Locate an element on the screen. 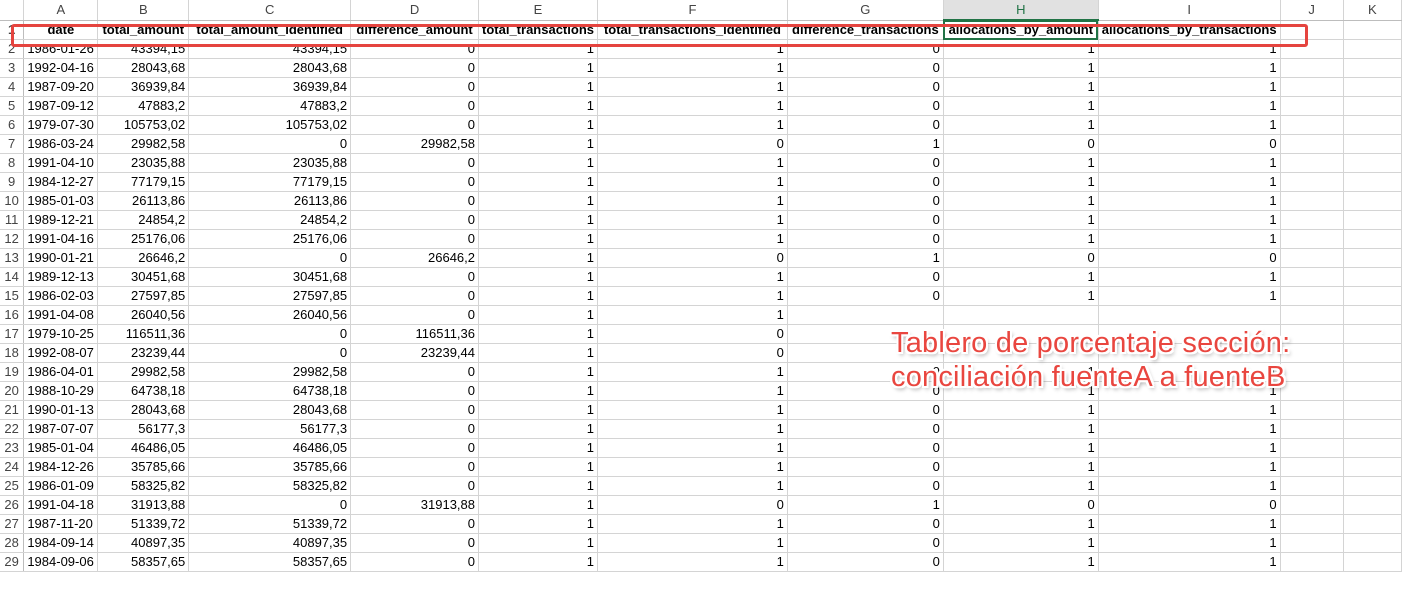 This screenshot has width=1402, height=610. cell: 1984-09-06 is located at coordinates (61, 562).